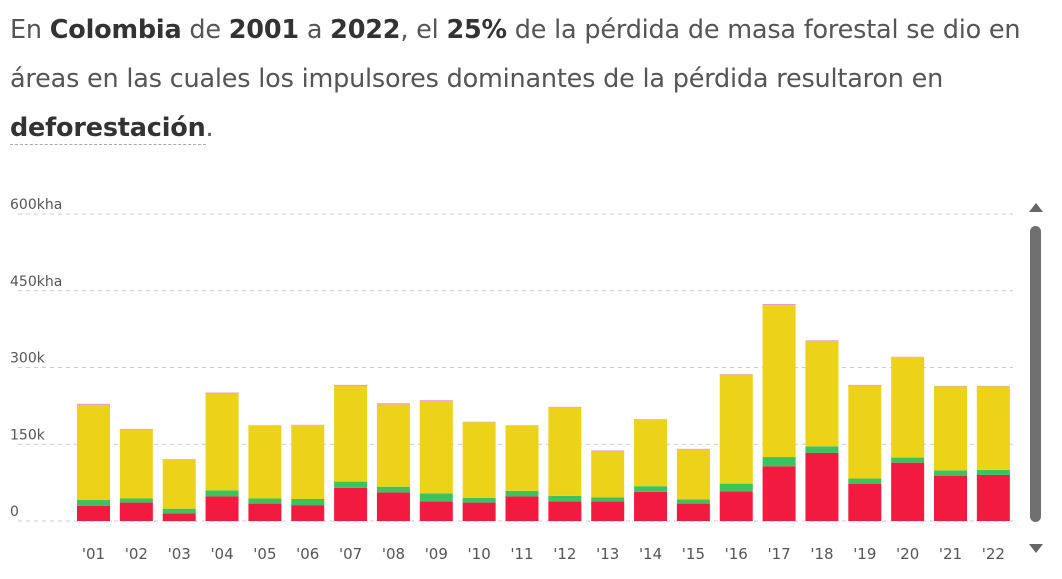  Describe the element at coordinates (821, 554) in the screenshot. I see `x-tick-label: '18` at that location.